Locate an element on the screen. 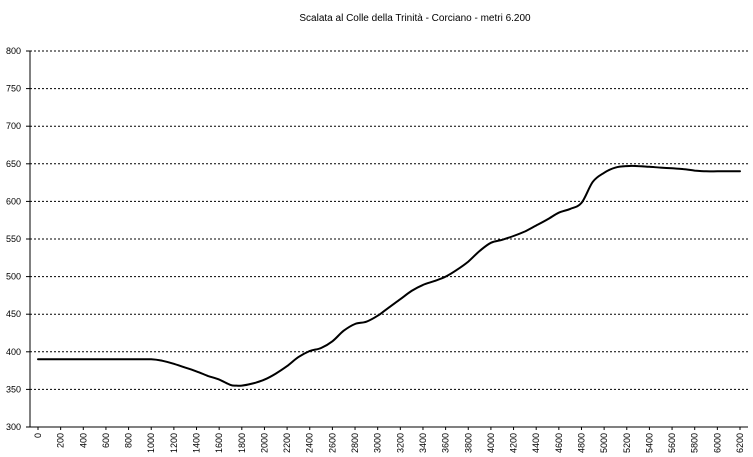  y-tick-label: 700 is located at coordinates (13, 126).